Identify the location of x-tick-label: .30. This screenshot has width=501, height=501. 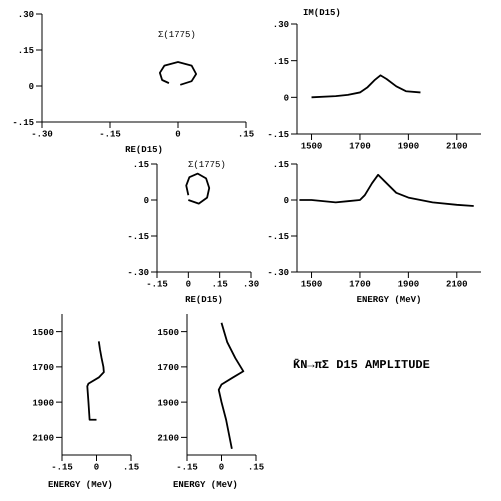
(251, 284).